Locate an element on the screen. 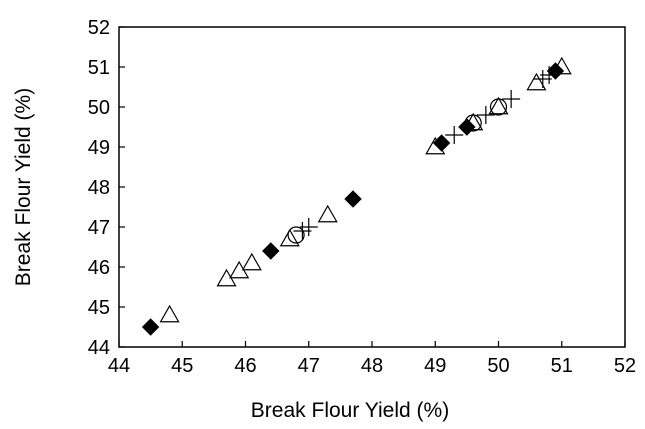 The height and width of the screenshot is (429, 645). x-tick-label: 44 is located at coordinates (119, 366).